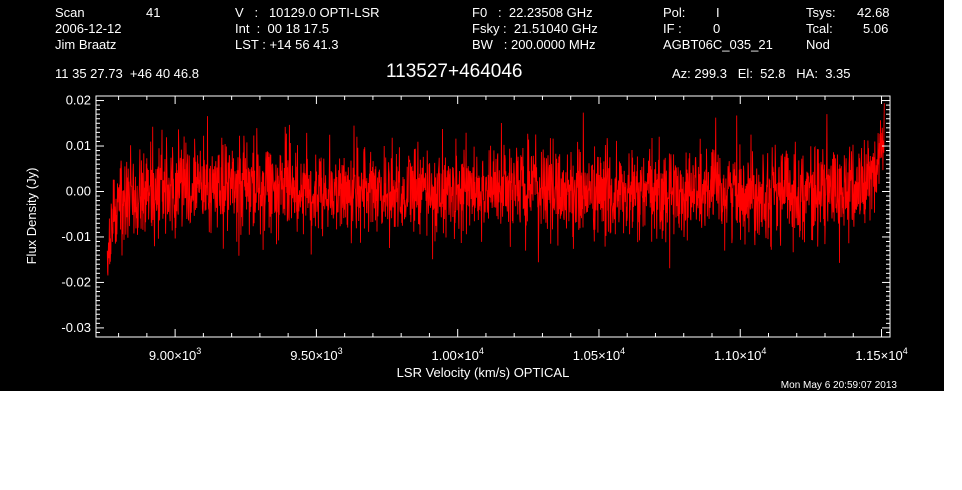  What do you see at coordinates (78, 100) in the screenshot?
I see `y-tick-label: 0.02` at bounding box center [78, 100].